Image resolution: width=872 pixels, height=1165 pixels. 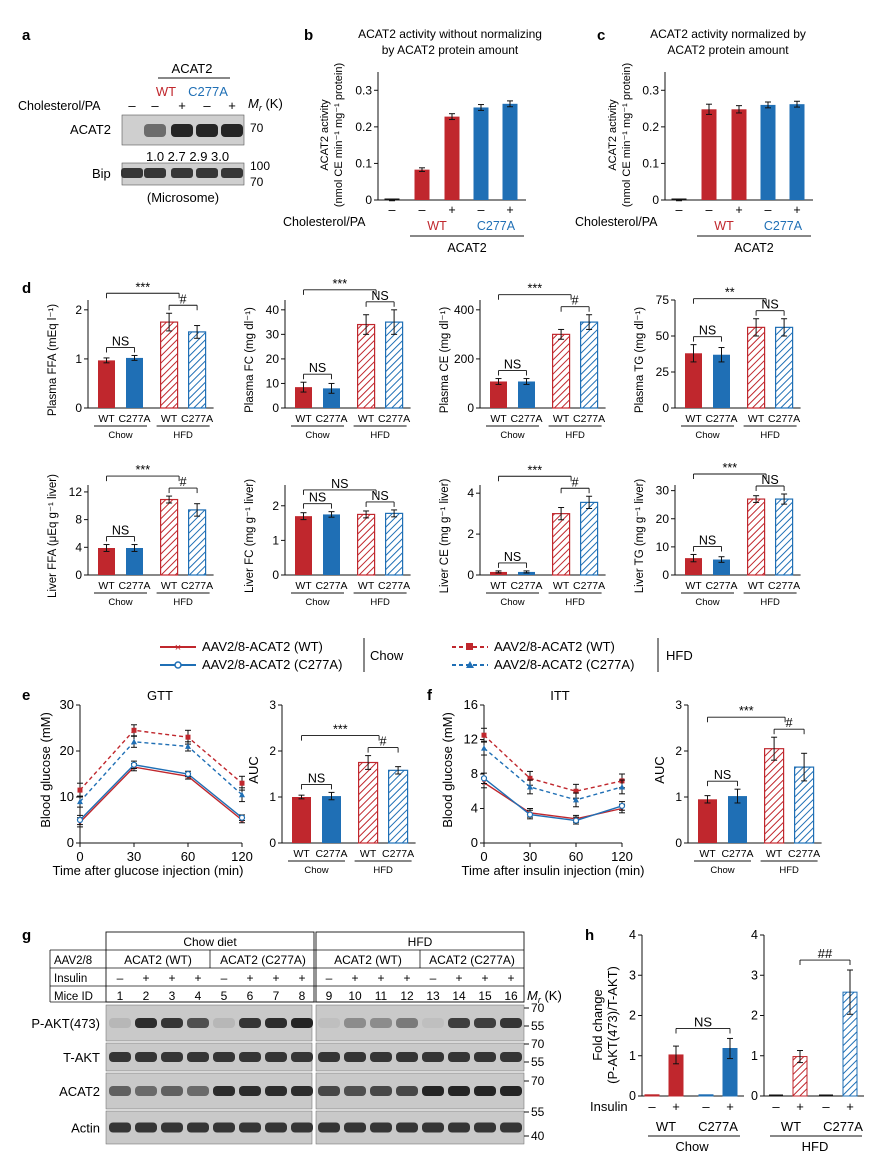 What do you see at coordinates (738, 210) in the screenshot?
I see `panel-c-sign: +` at bounding box center [738, 210].